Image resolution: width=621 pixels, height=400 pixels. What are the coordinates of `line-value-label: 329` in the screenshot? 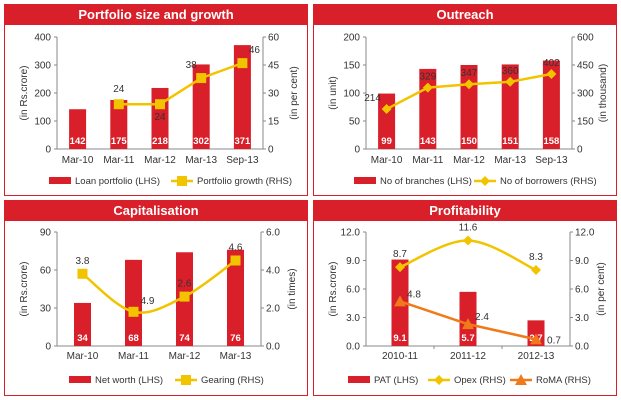 It's located at (427, 77).